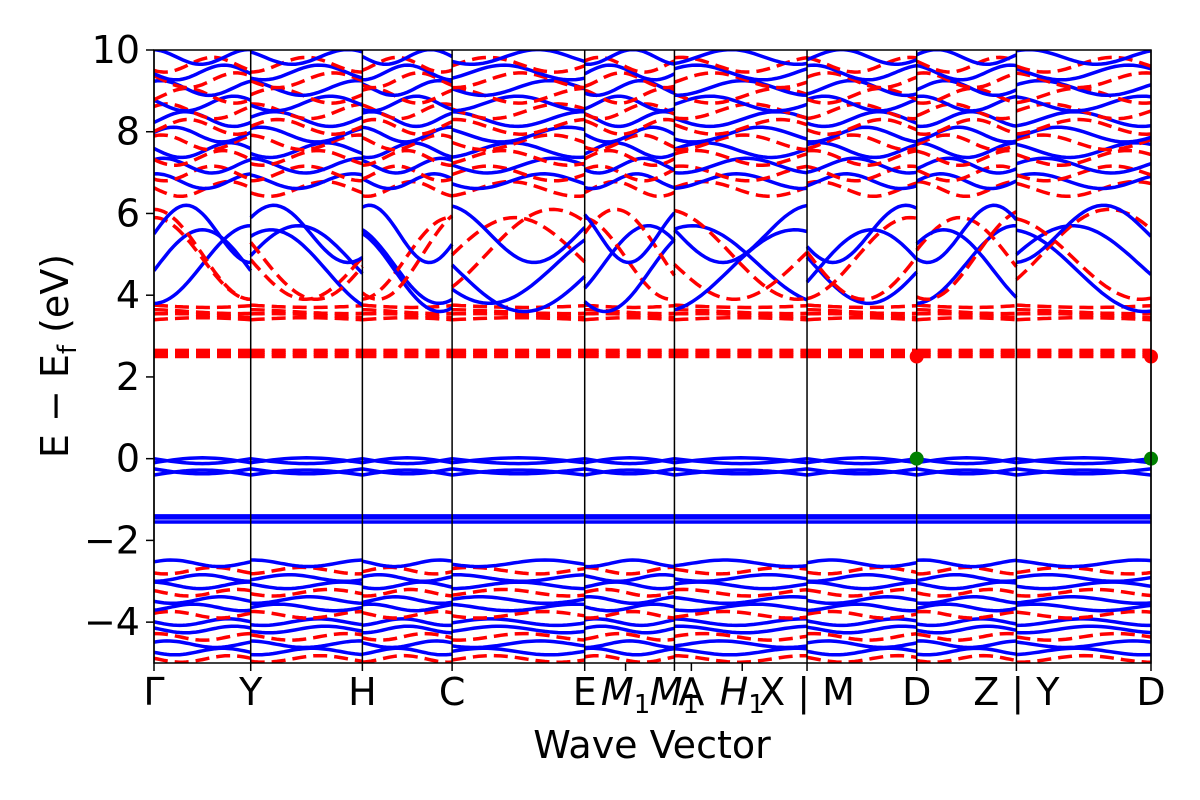 Image resolution: width=1200 pixels, height=800 pixels. What do you see at coordinates (1150, 692) in the screenshot?
I see `x-tick-label: D` at bounding box center [1150, 692].